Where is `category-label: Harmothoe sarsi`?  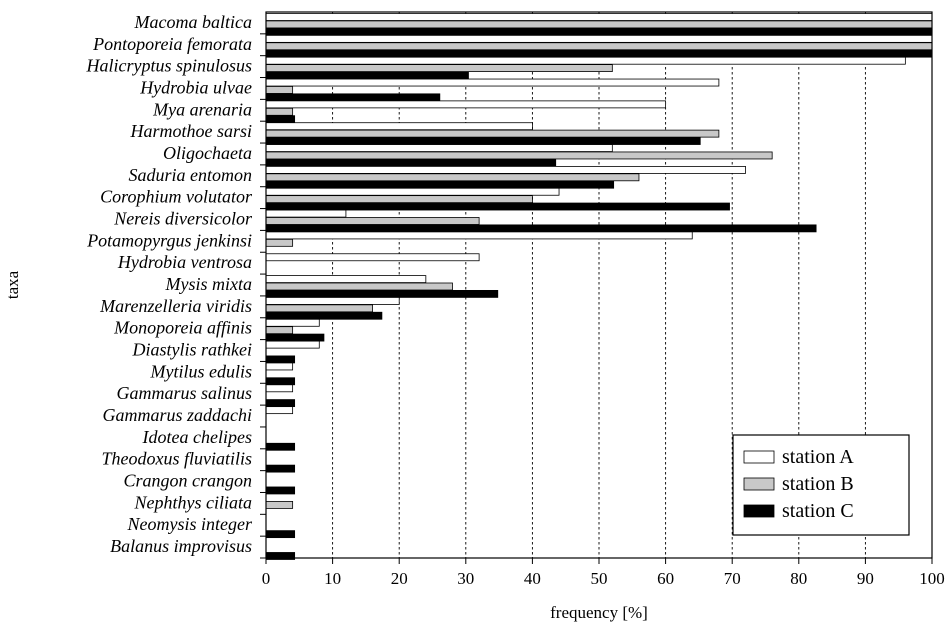 category-label: Harmothoe sarsi is located at coordinates (190, 131).